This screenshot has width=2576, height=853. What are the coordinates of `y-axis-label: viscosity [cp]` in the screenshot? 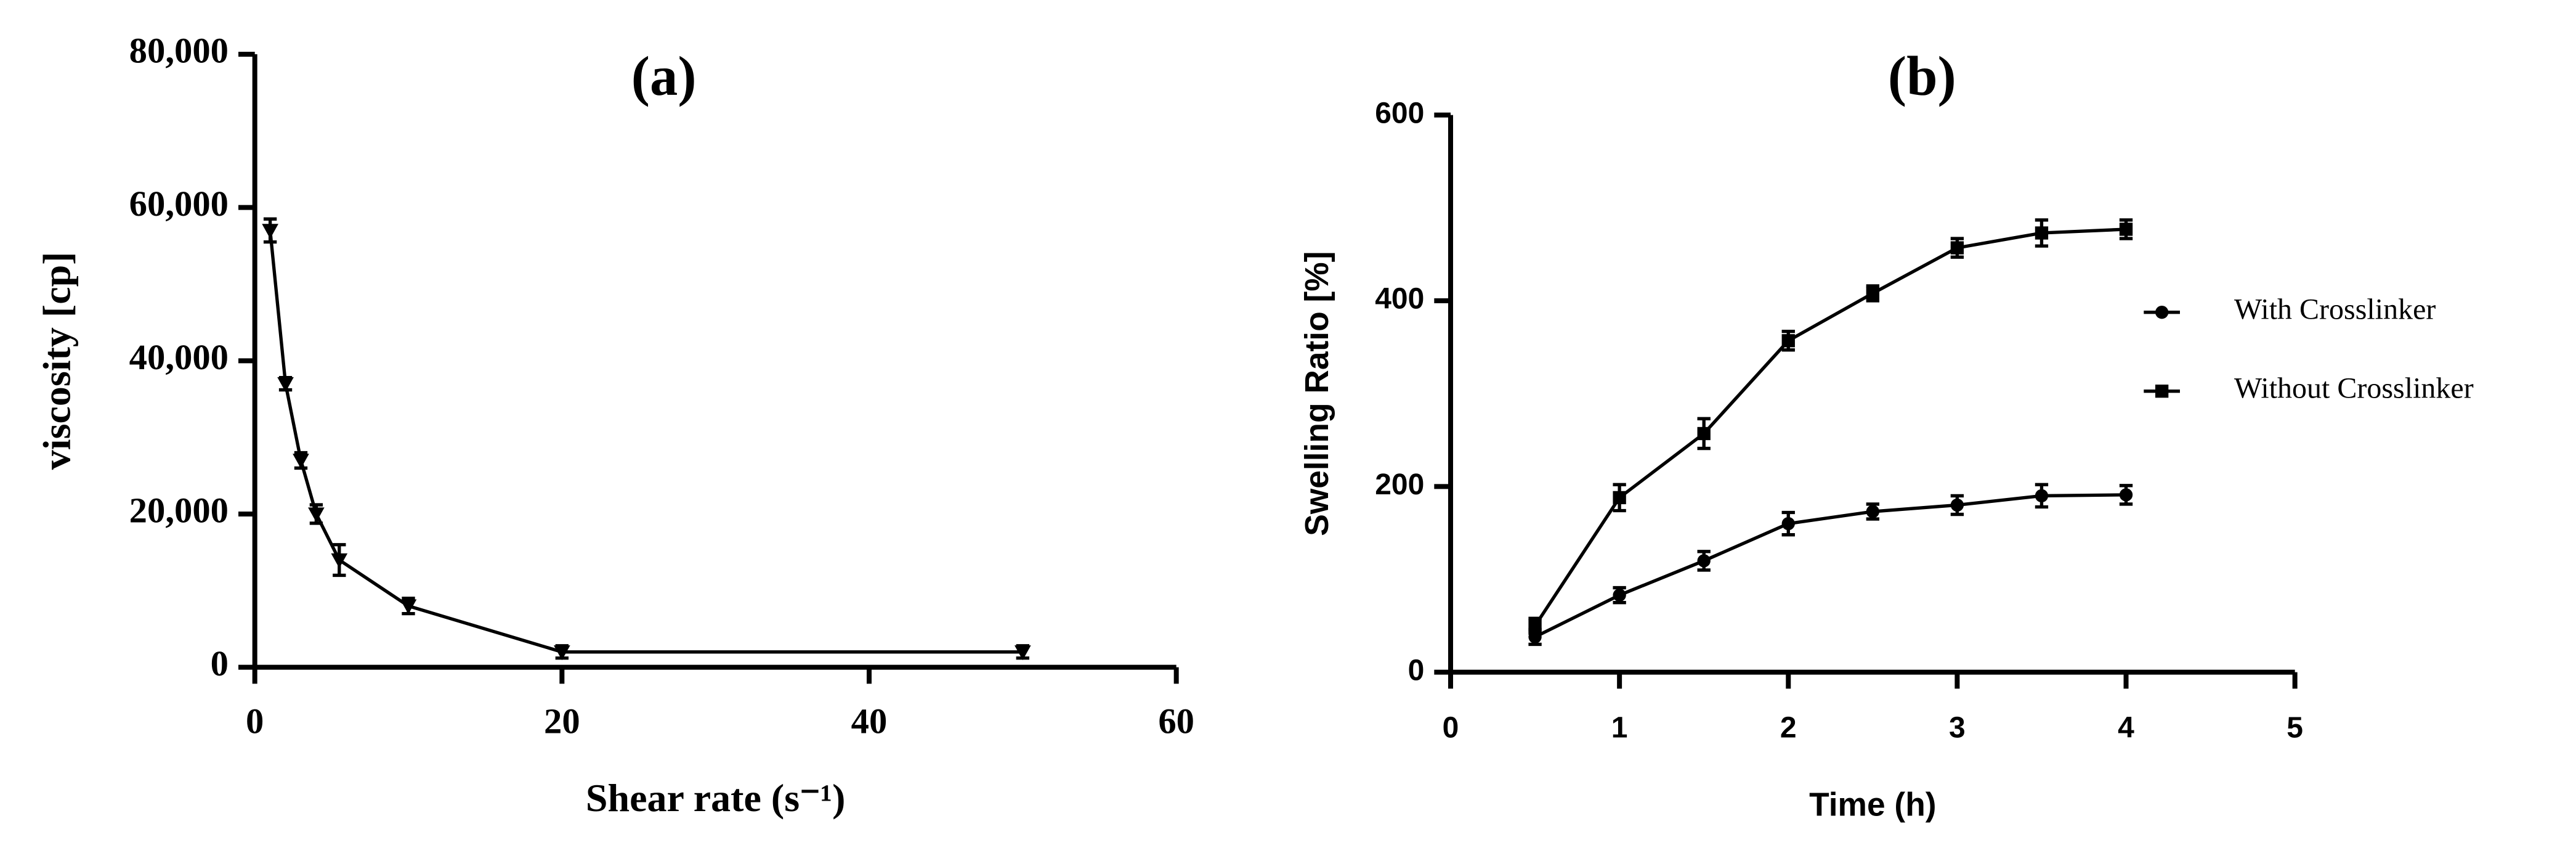 It's located at (57, 360).